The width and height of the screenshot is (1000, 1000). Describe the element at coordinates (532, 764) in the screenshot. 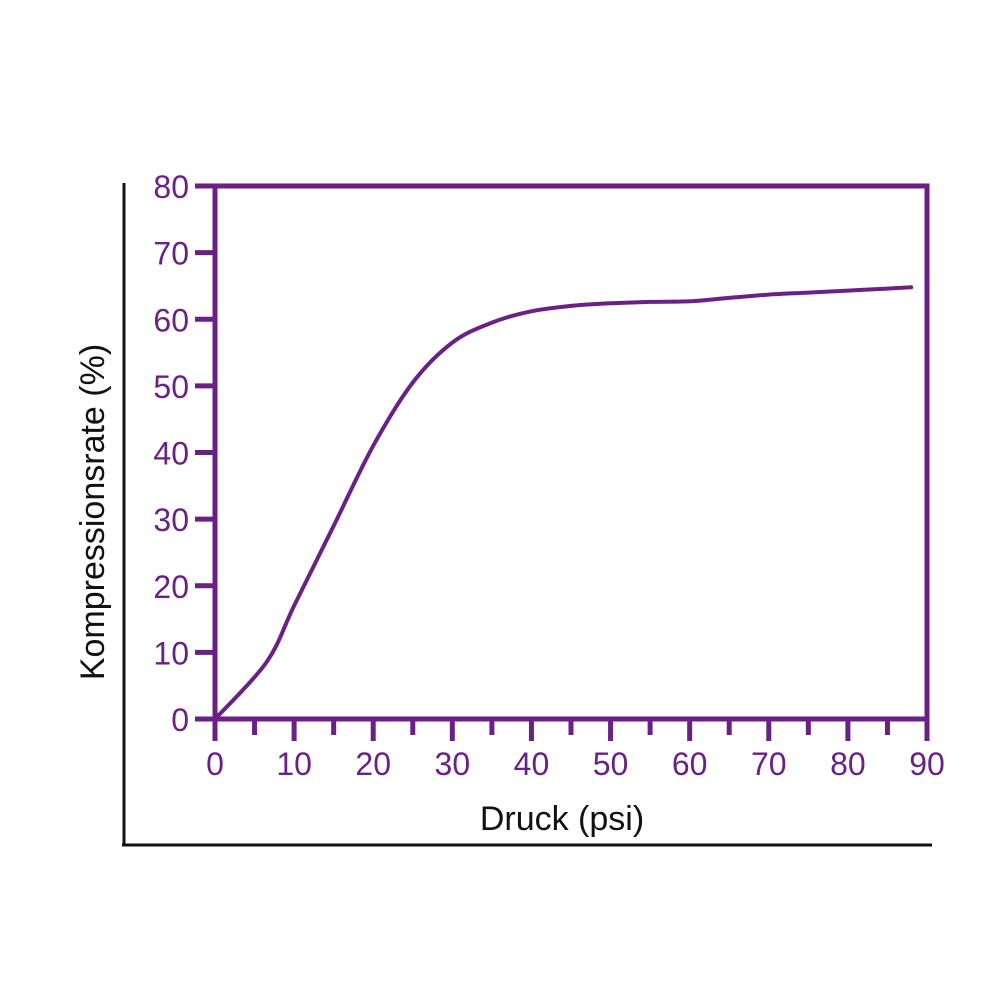

I see `x-tick-label: 40` at that location.